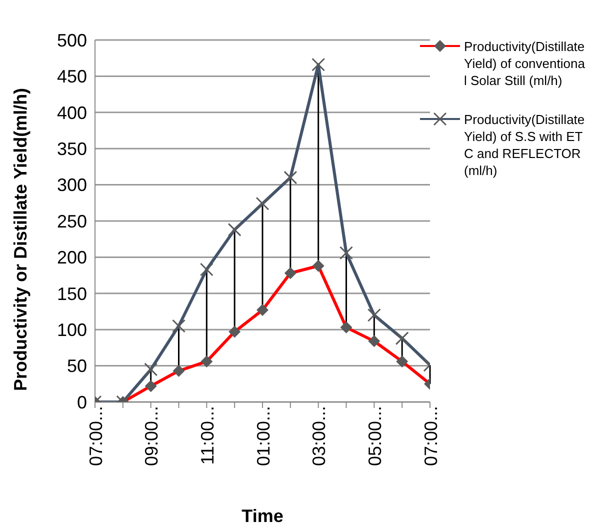 This screenshot has height=532, width=590. I want to click on y-tick-label: 400, so click(71, 112).